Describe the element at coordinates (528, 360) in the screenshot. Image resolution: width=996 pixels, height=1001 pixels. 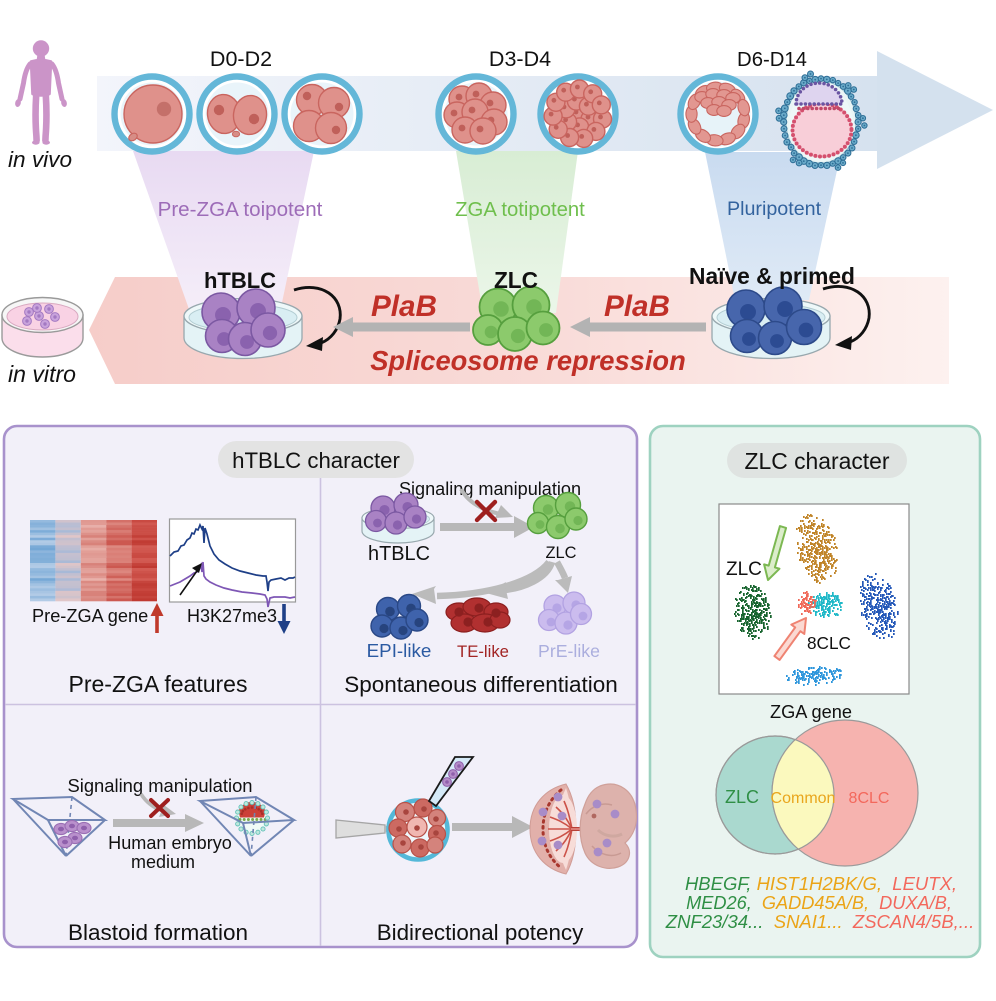
I see `svg-text: Spliceosome repression` at that location.